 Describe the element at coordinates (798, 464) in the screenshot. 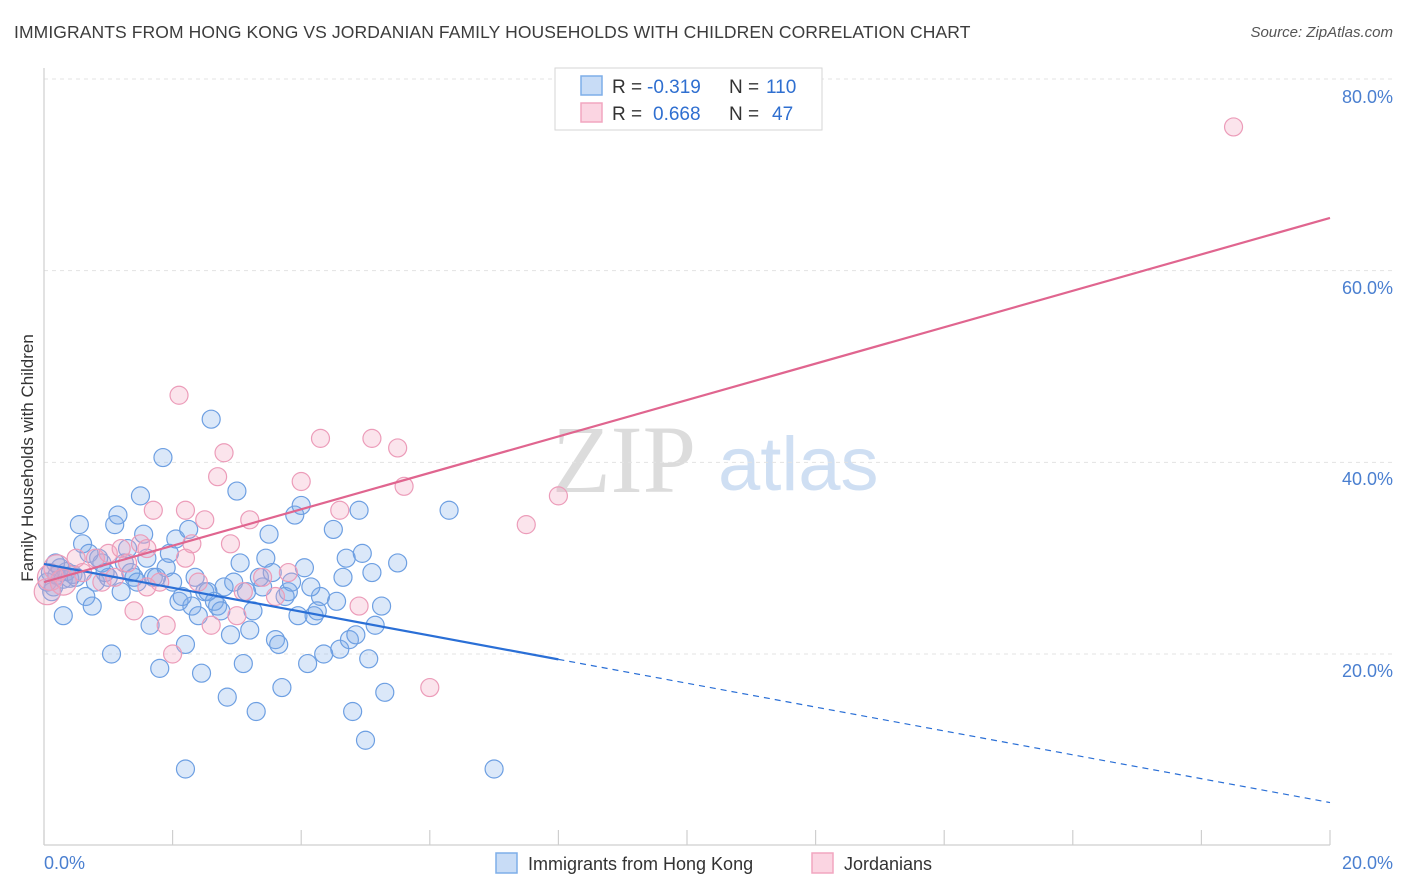

I see `watermark-atlas: atlas` at that location.